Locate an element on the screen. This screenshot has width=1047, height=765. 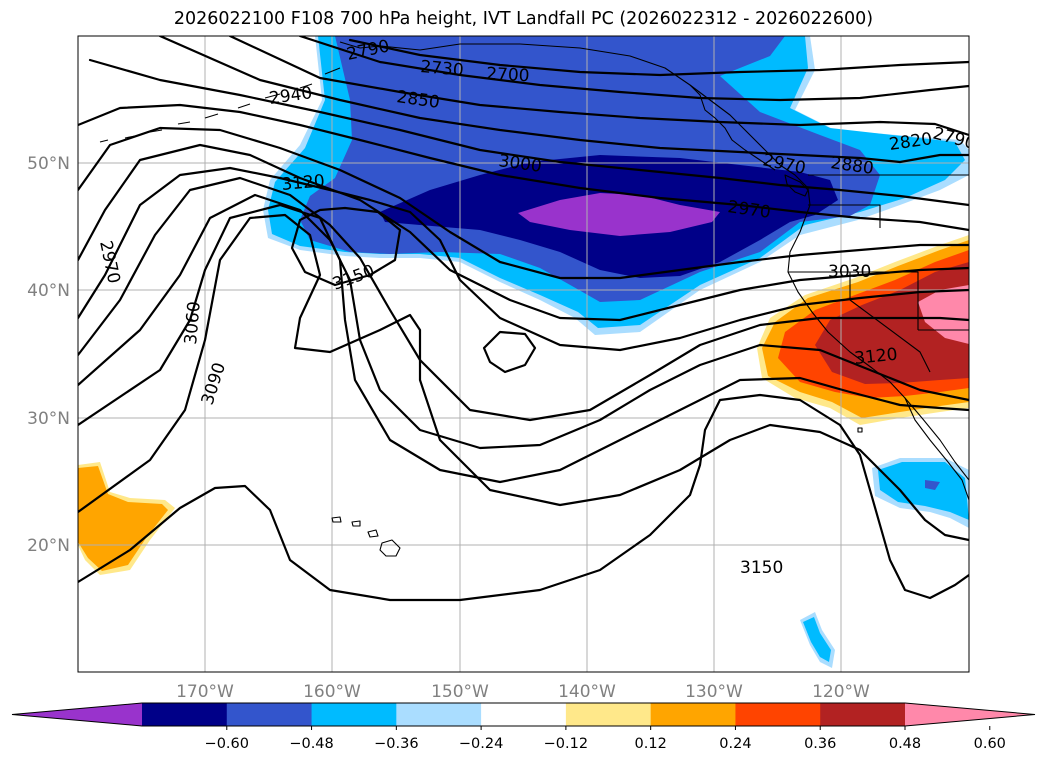
colorbar-tick-label: −0.24 is located at coordinates (481, 744).